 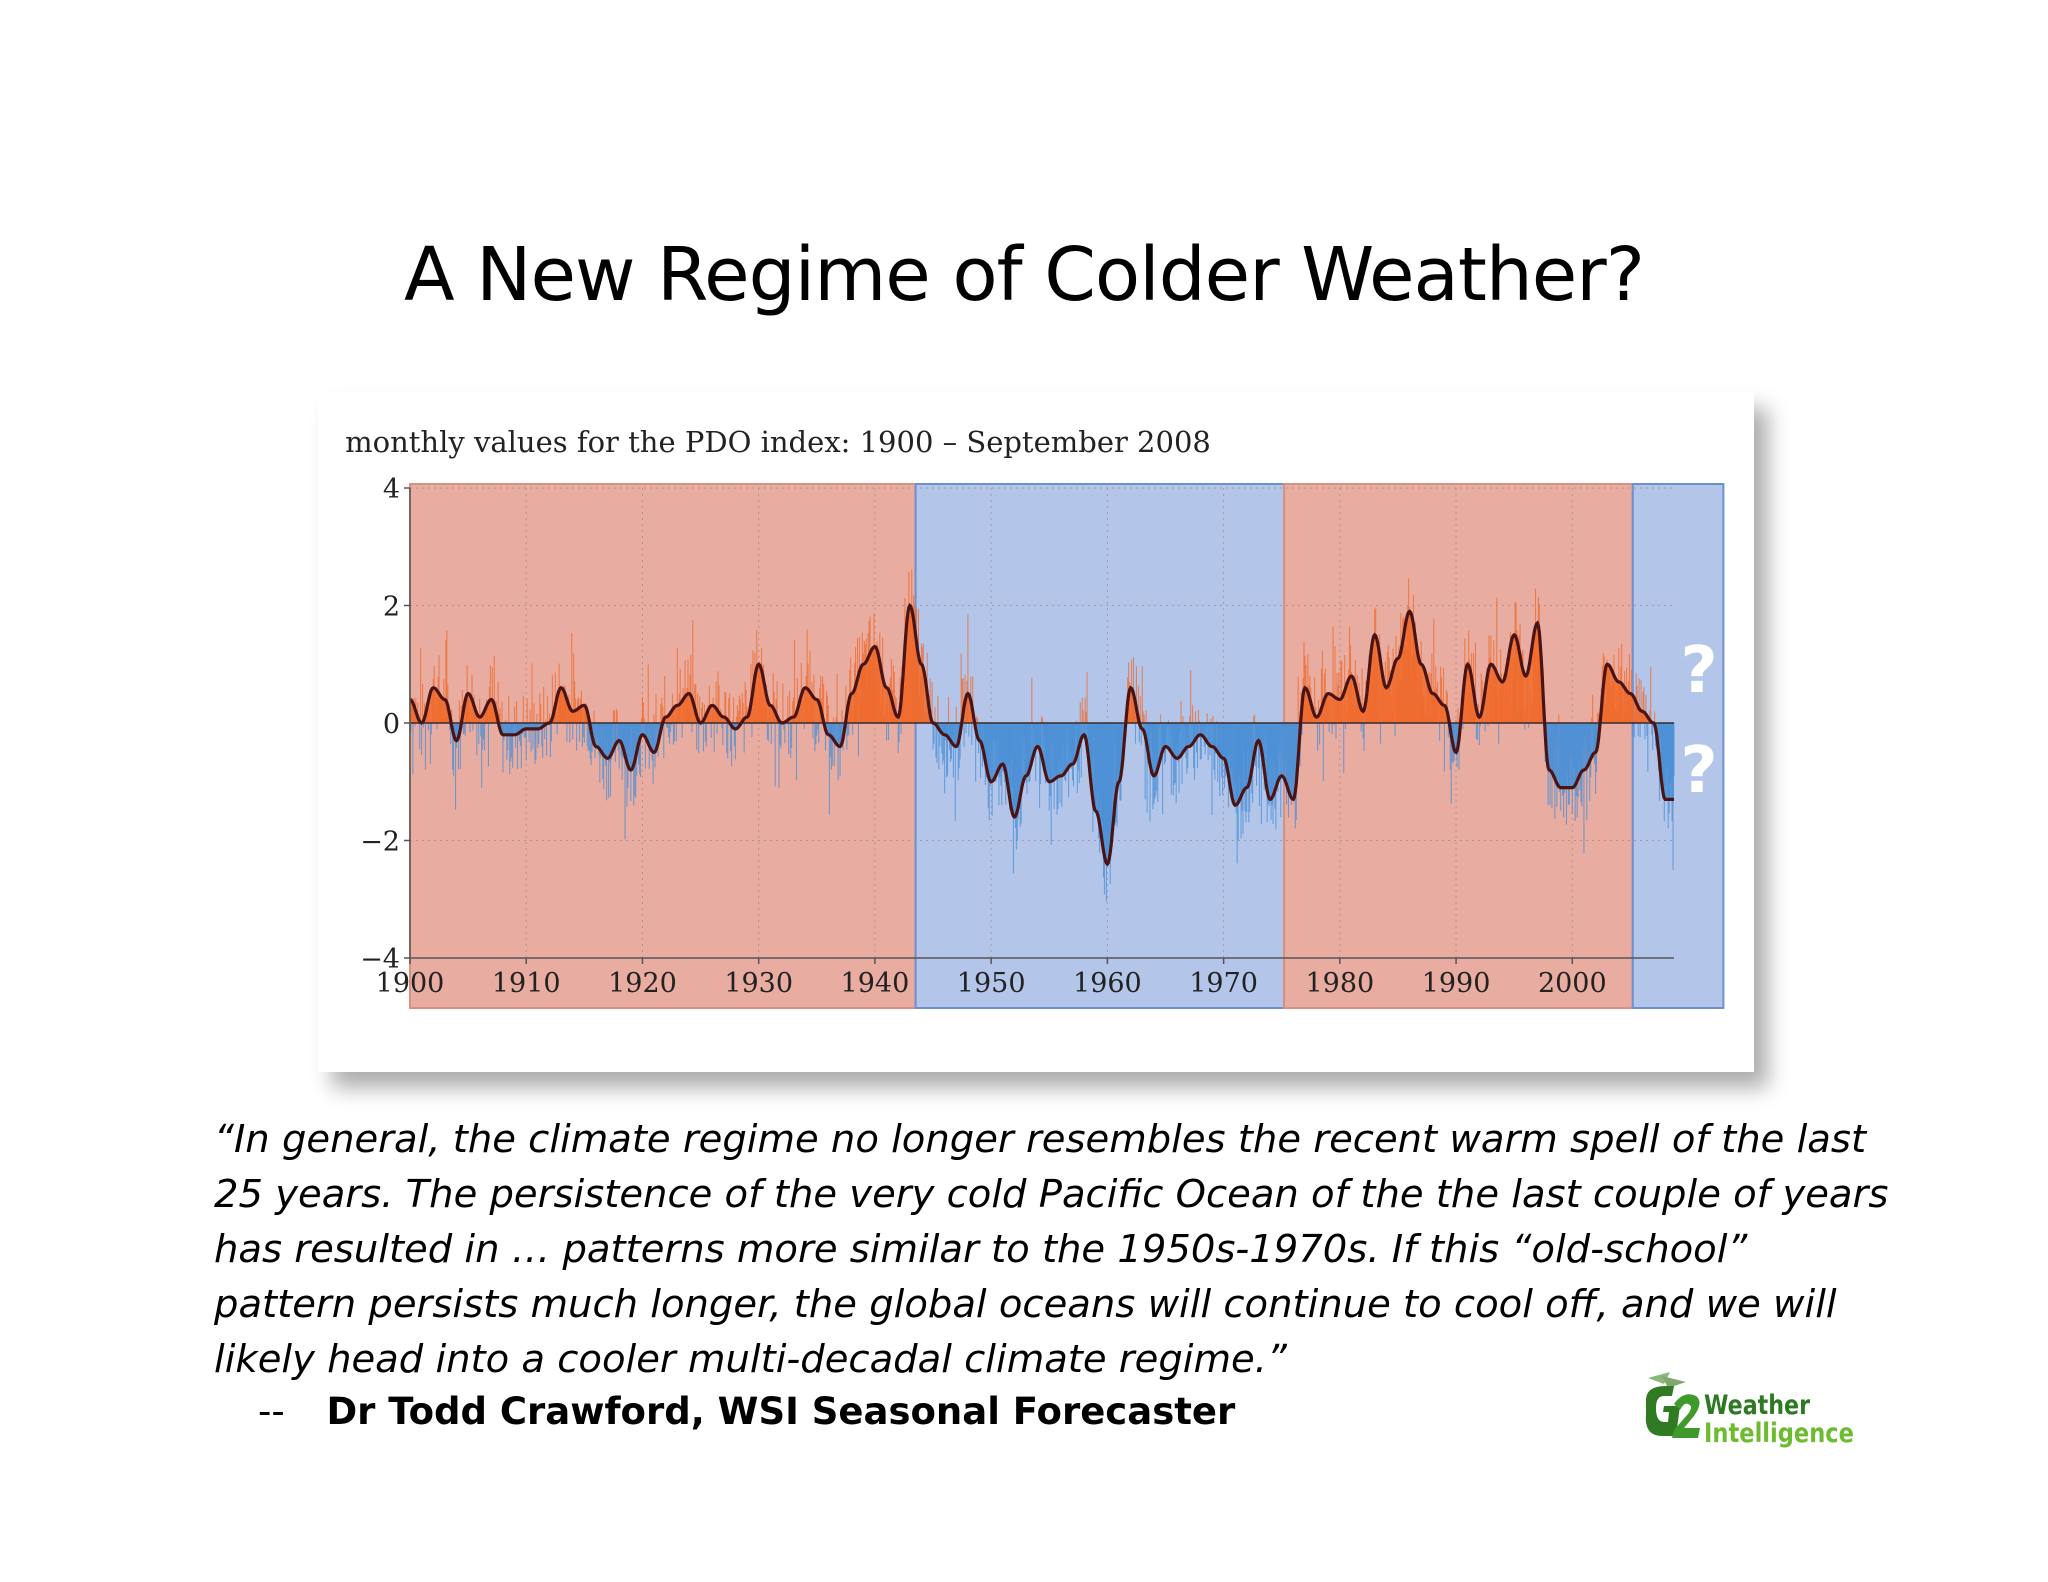 I want to click on y-tick-label: 4, so click(x=391, y=489).